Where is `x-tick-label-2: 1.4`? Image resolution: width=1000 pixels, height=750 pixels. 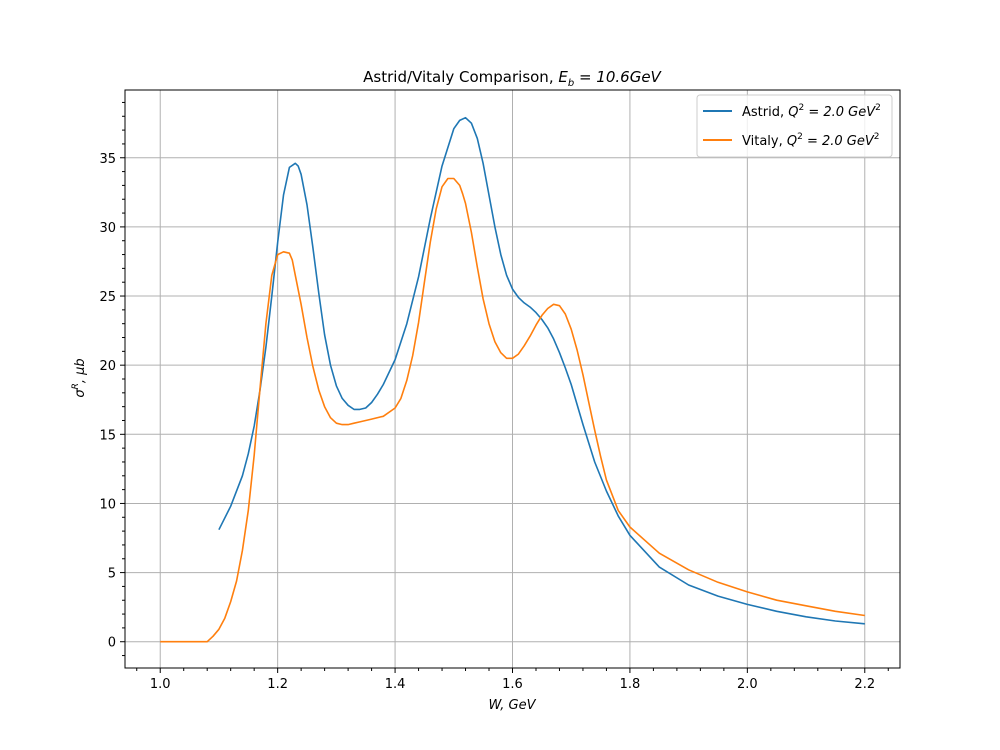
x-tick-label-2: 1.4 is located at coordinates (395, 684).